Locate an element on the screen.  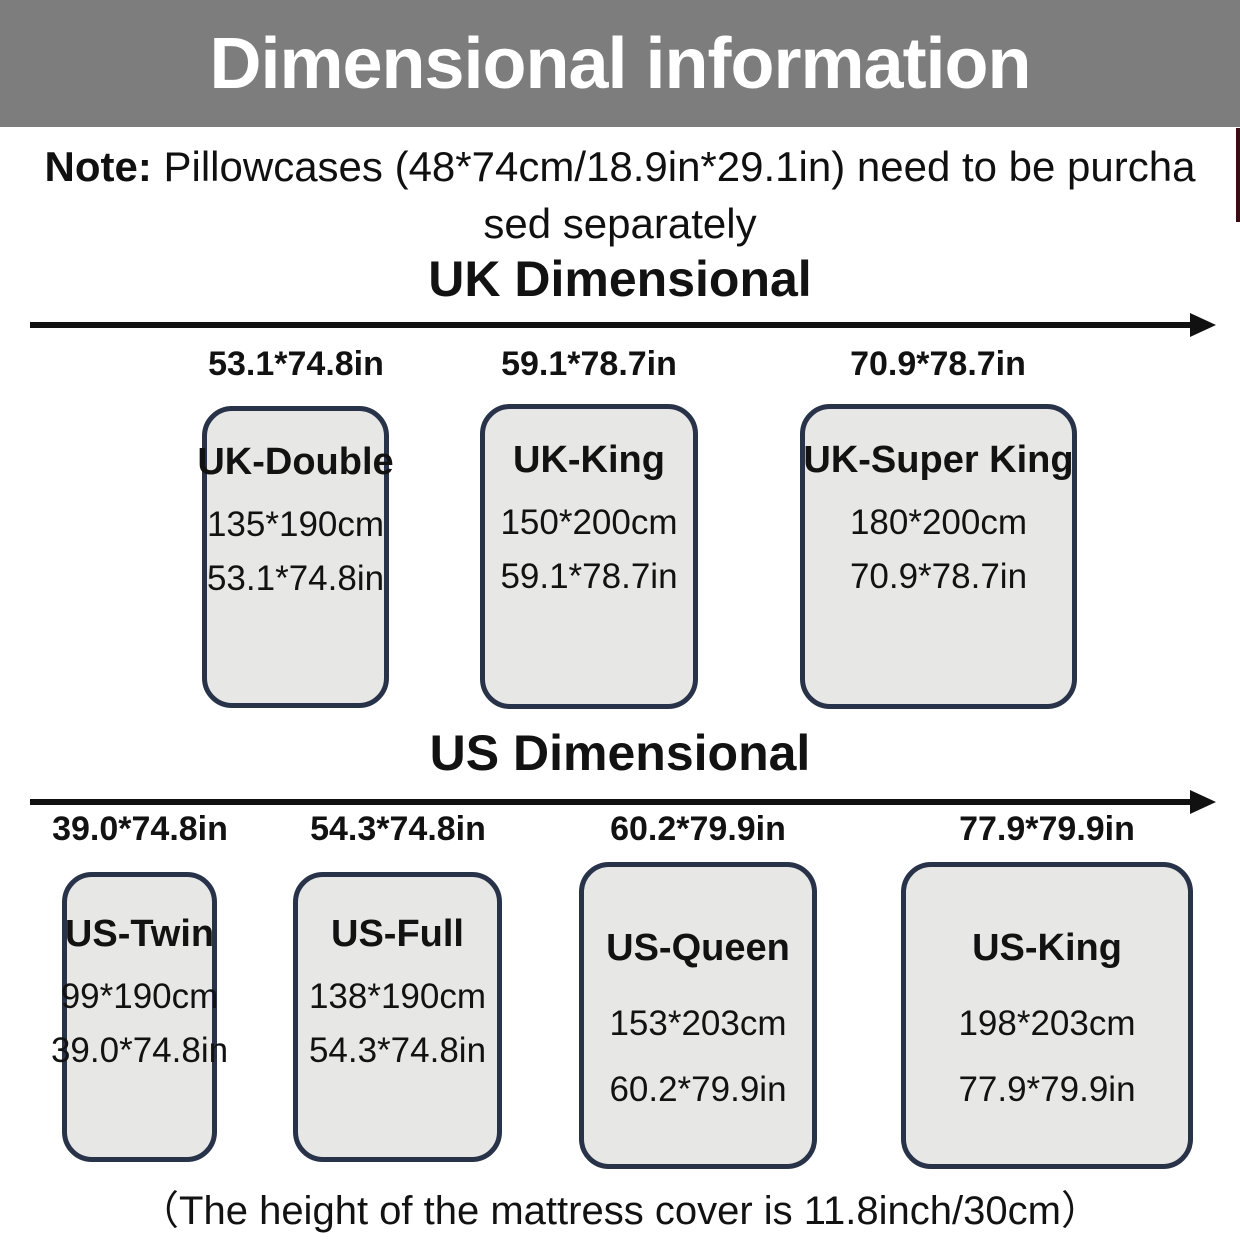
us-twin-box: US-Twin 99*190cm 39.0*74.8in is located at coordinates (139, 1017).